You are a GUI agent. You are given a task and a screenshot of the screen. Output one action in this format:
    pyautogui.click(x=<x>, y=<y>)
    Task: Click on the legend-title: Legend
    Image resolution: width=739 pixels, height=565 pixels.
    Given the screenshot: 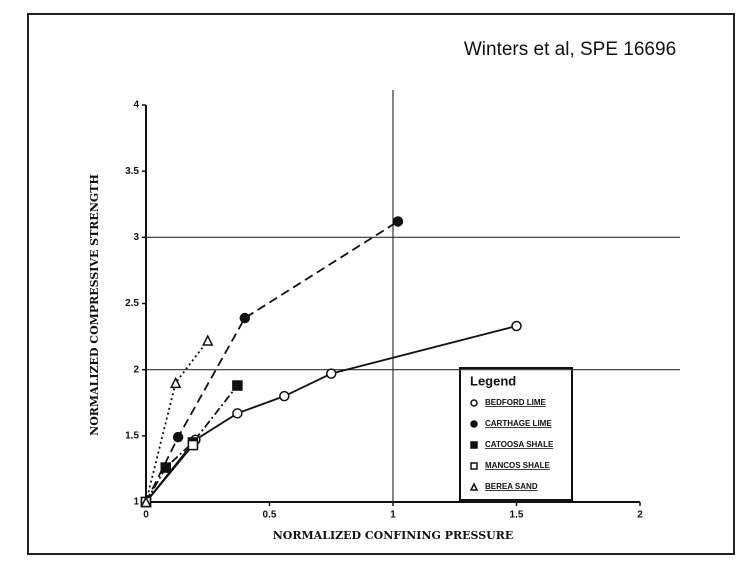 What is the action you would take?
    pyautogui.click(x=493, y=380)
    